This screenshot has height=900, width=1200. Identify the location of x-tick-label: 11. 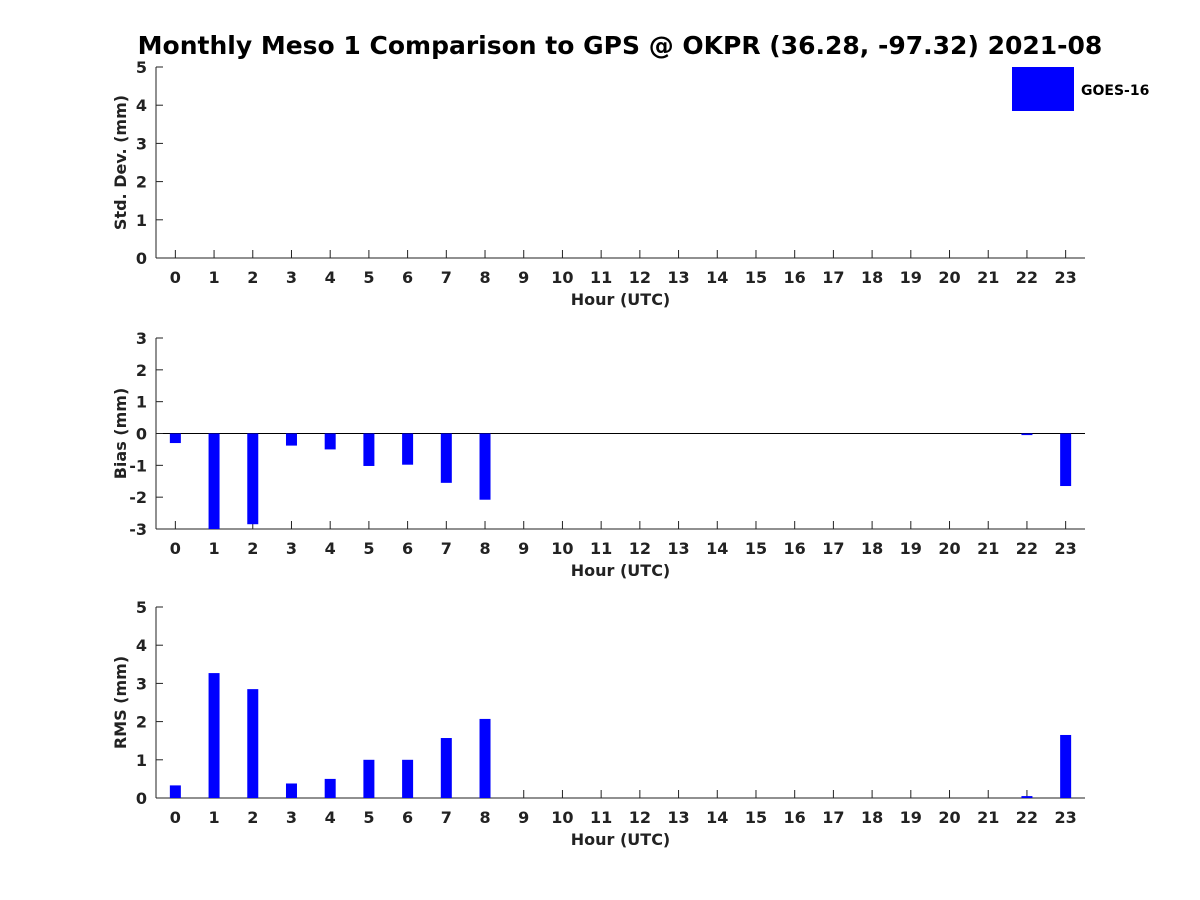
(601, 277).